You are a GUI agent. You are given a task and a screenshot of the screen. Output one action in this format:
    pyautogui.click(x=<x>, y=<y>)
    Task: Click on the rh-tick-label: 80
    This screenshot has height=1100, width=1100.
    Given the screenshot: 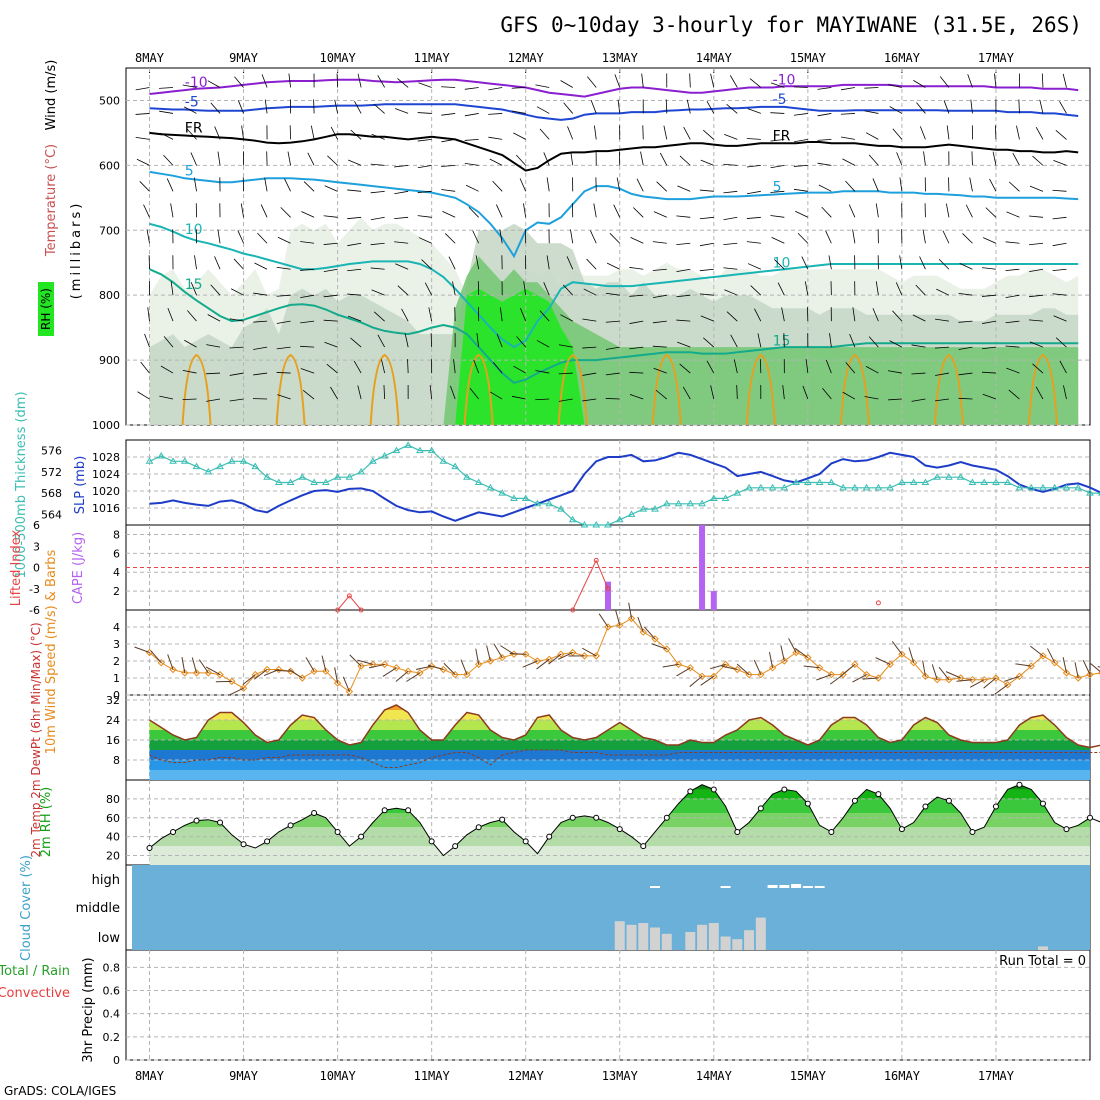 What is the action you would take?
    pyautogui.click(x=113, y=799)
    